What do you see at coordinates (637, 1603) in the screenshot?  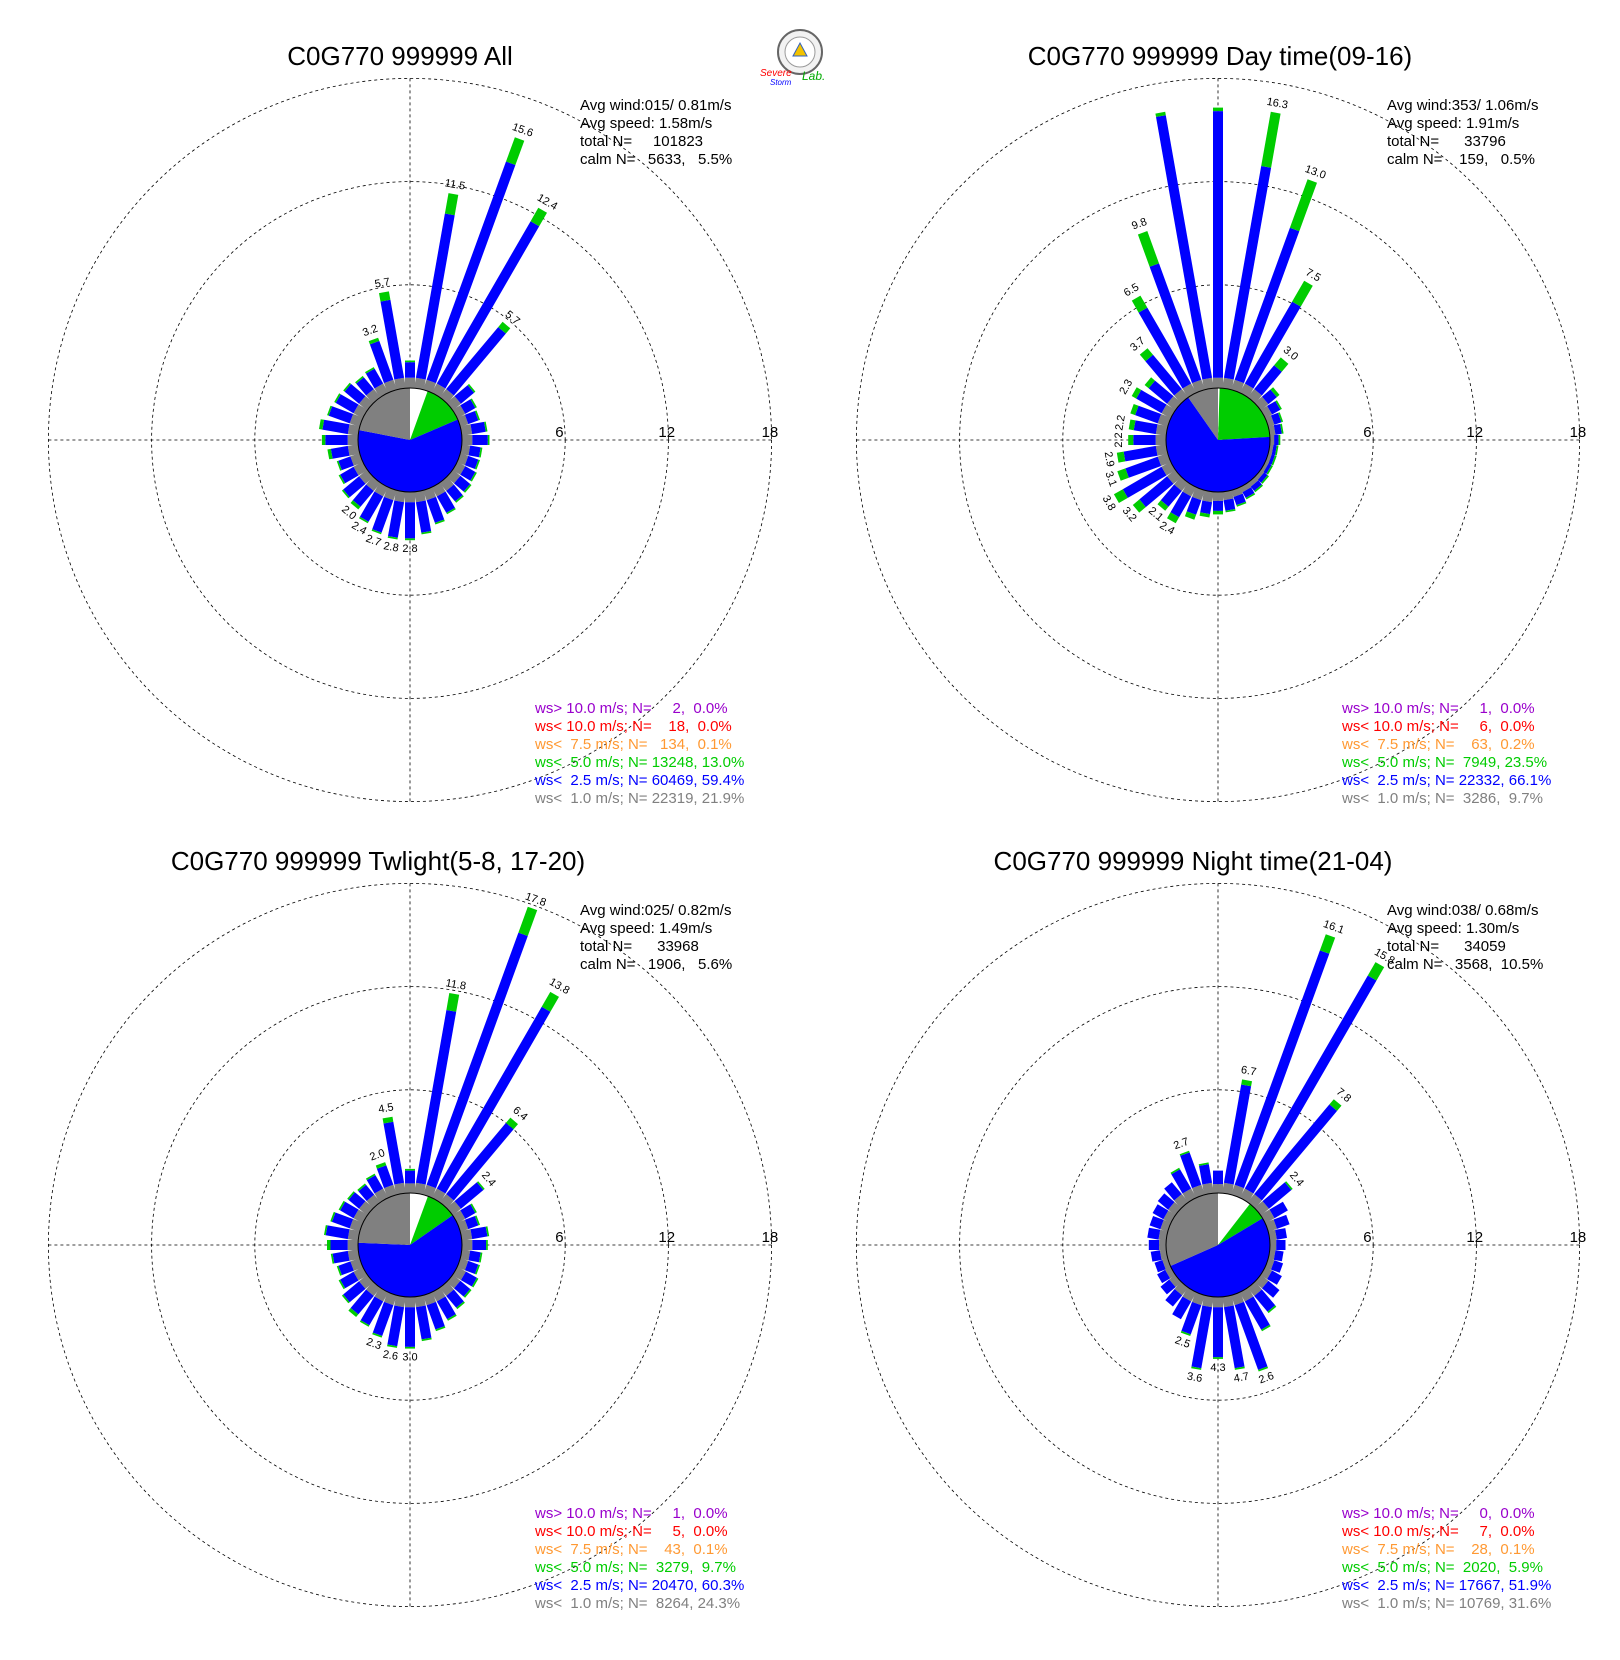 I see `legend-entry: ws< 1.0 m/s; N= 8264, 24.3%` at bounding box center [637, 1603].